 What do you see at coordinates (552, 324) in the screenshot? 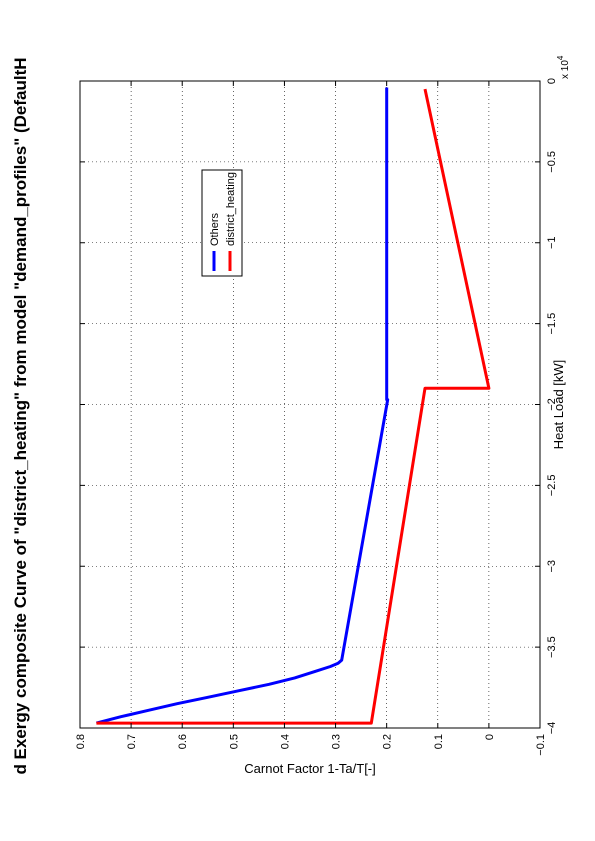
I see `x-tick-label: −1.5` at bounding box center [552, 324].